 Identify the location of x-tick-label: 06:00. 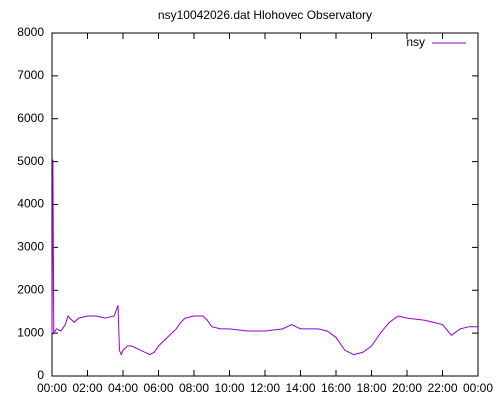
(158, 388).